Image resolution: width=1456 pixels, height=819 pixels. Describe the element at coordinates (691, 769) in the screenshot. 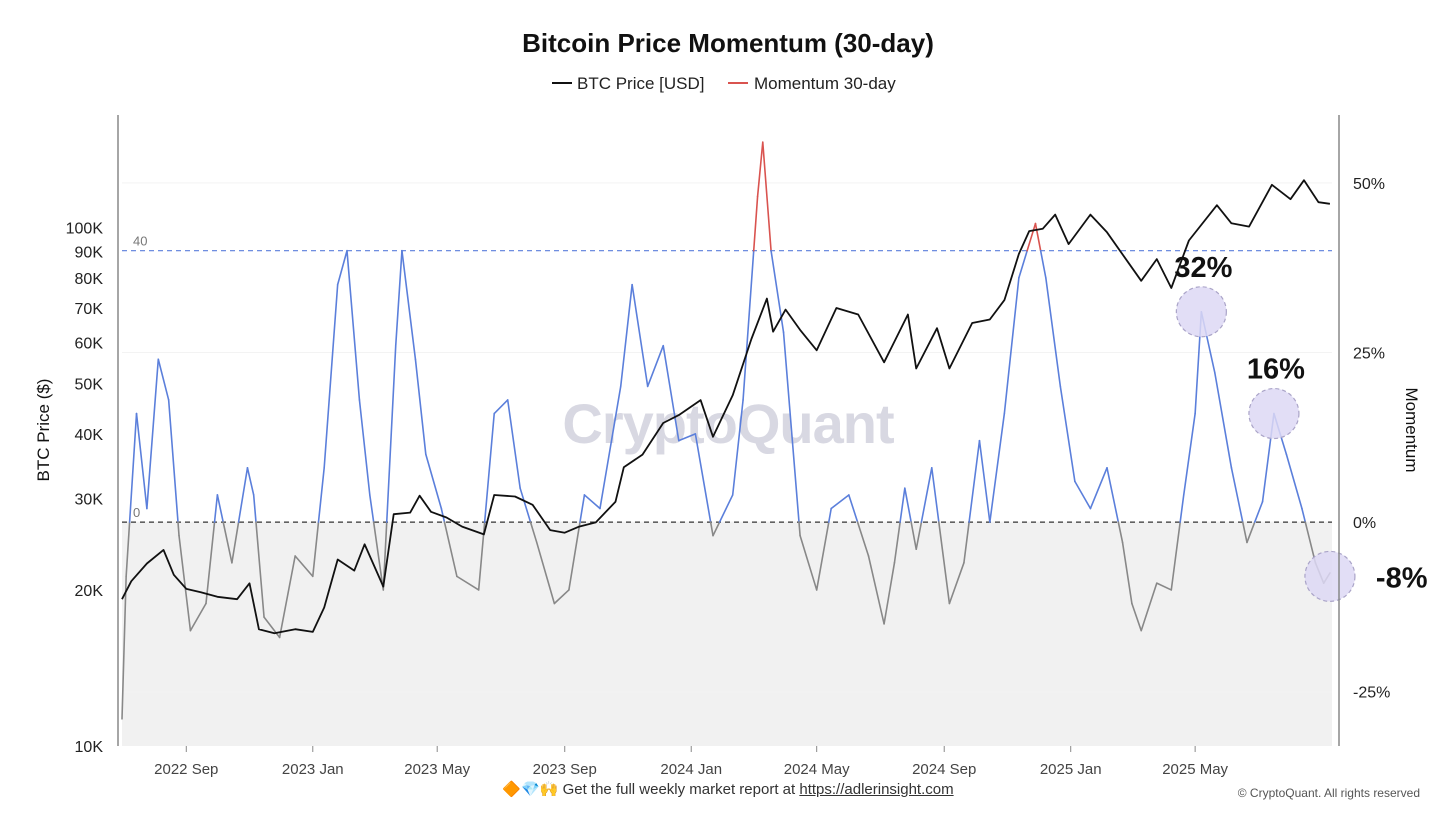

I see `x-tick-label: 2024 Jan` at that location.